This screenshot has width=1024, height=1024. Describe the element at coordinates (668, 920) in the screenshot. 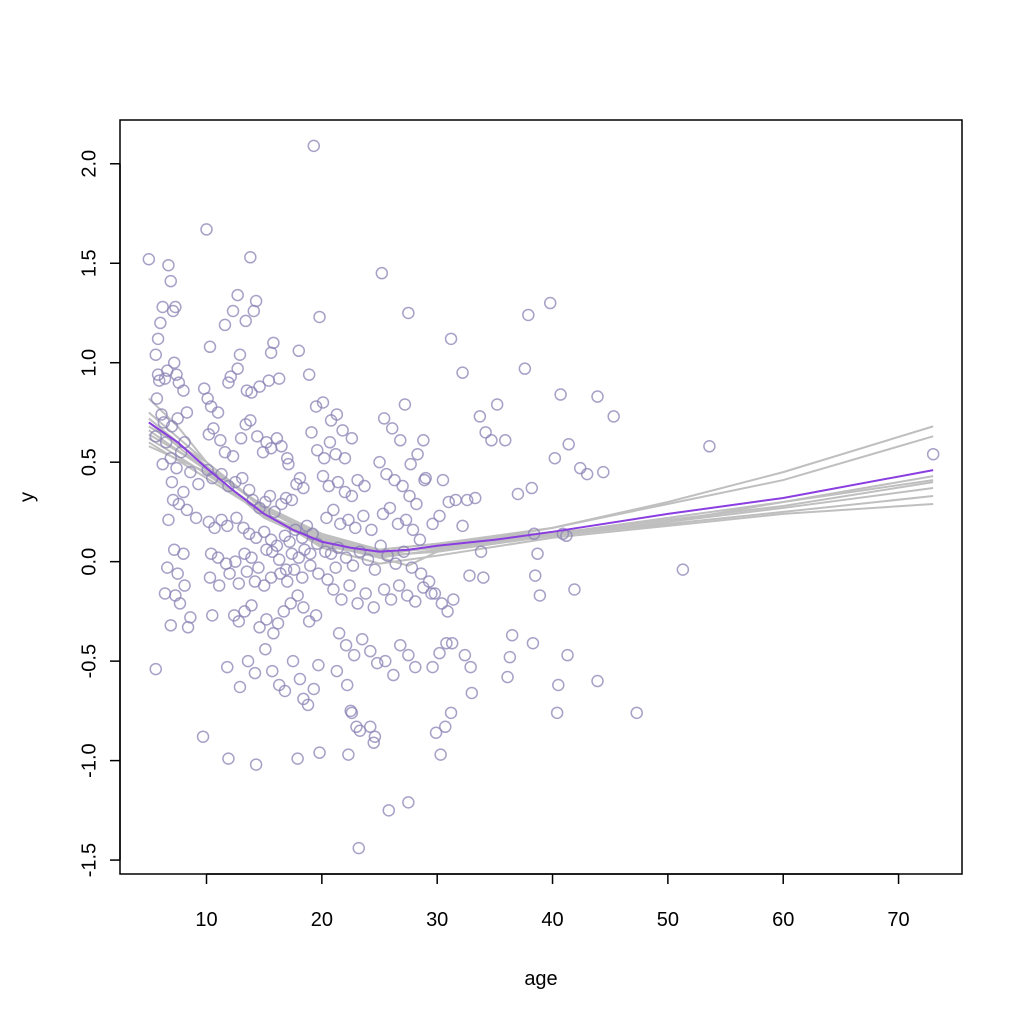

I see `x-tick-label: 50` at that location.